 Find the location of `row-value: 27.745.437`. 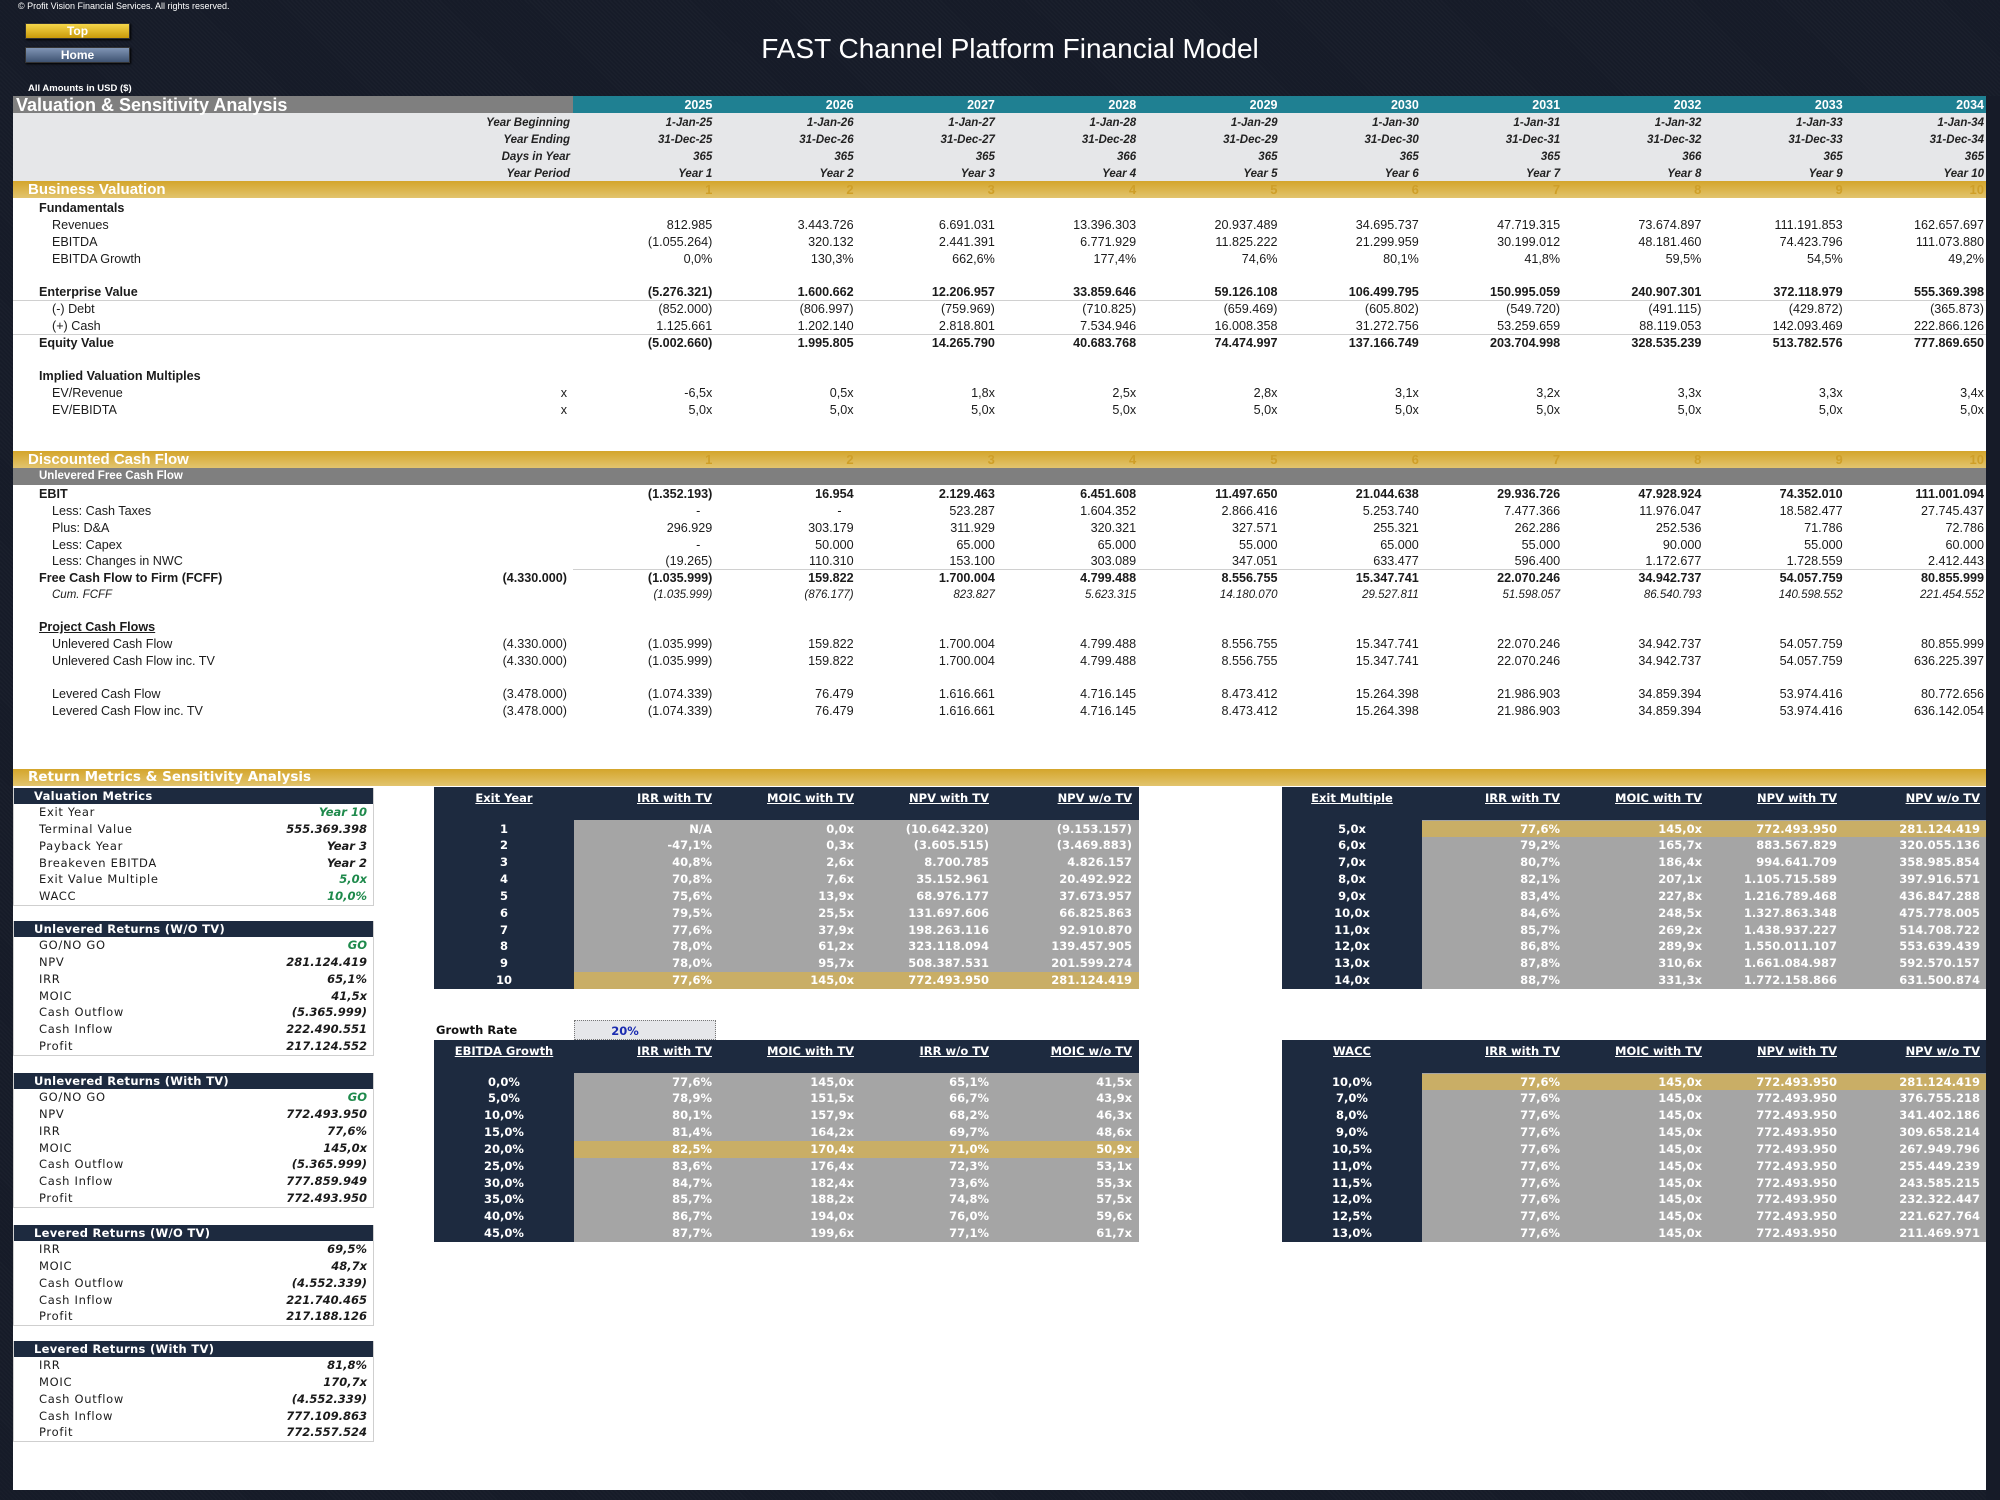

row-value: 27.745.437 is located at coordinates (1952, 510).